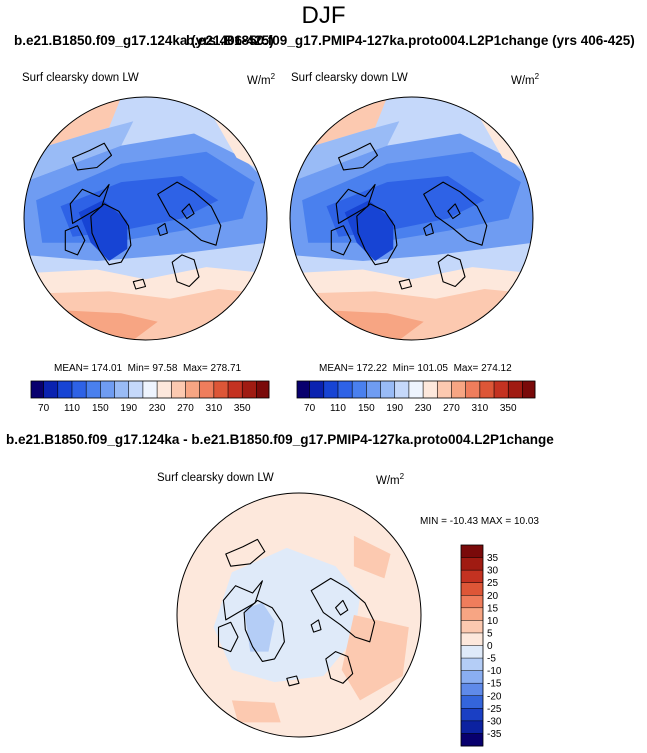 This screenshot has height=753, width=647. Describe the element at coordinates (157, 408) in the screenshot. I see `left-colorbar-tick-label: 230` at that location.